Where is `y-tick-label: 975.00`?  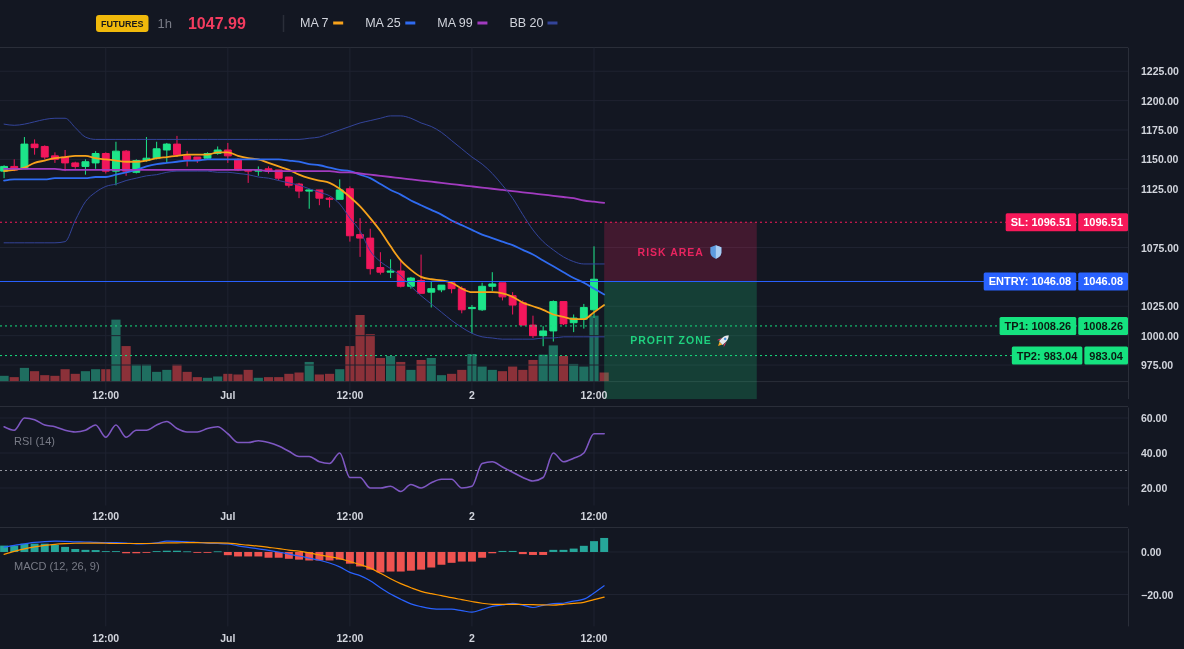 y-tick-label: 975.00 is located at coordinates (1157, 365).